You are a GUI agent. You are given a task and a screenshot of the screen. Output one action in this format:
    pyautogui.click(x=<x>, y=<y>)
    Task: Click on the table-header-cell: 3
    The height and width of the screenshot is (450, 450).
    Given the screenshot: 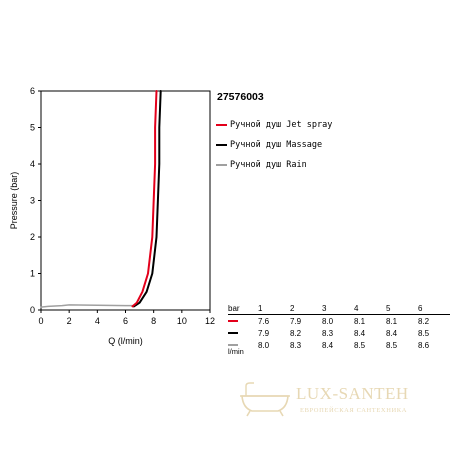 What is the action you would take?
    pyautogui.click(x=338, y=308)
    